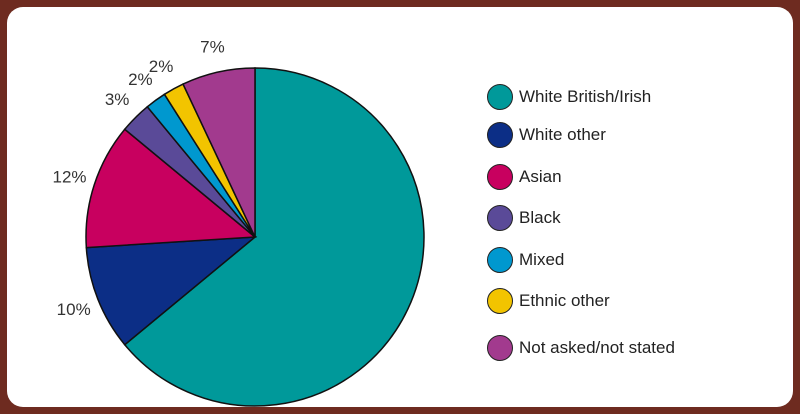 Image resolution: width=800 pixels, height=414 pixels. I want to click on legend-swatch-black, so click(500, 218).